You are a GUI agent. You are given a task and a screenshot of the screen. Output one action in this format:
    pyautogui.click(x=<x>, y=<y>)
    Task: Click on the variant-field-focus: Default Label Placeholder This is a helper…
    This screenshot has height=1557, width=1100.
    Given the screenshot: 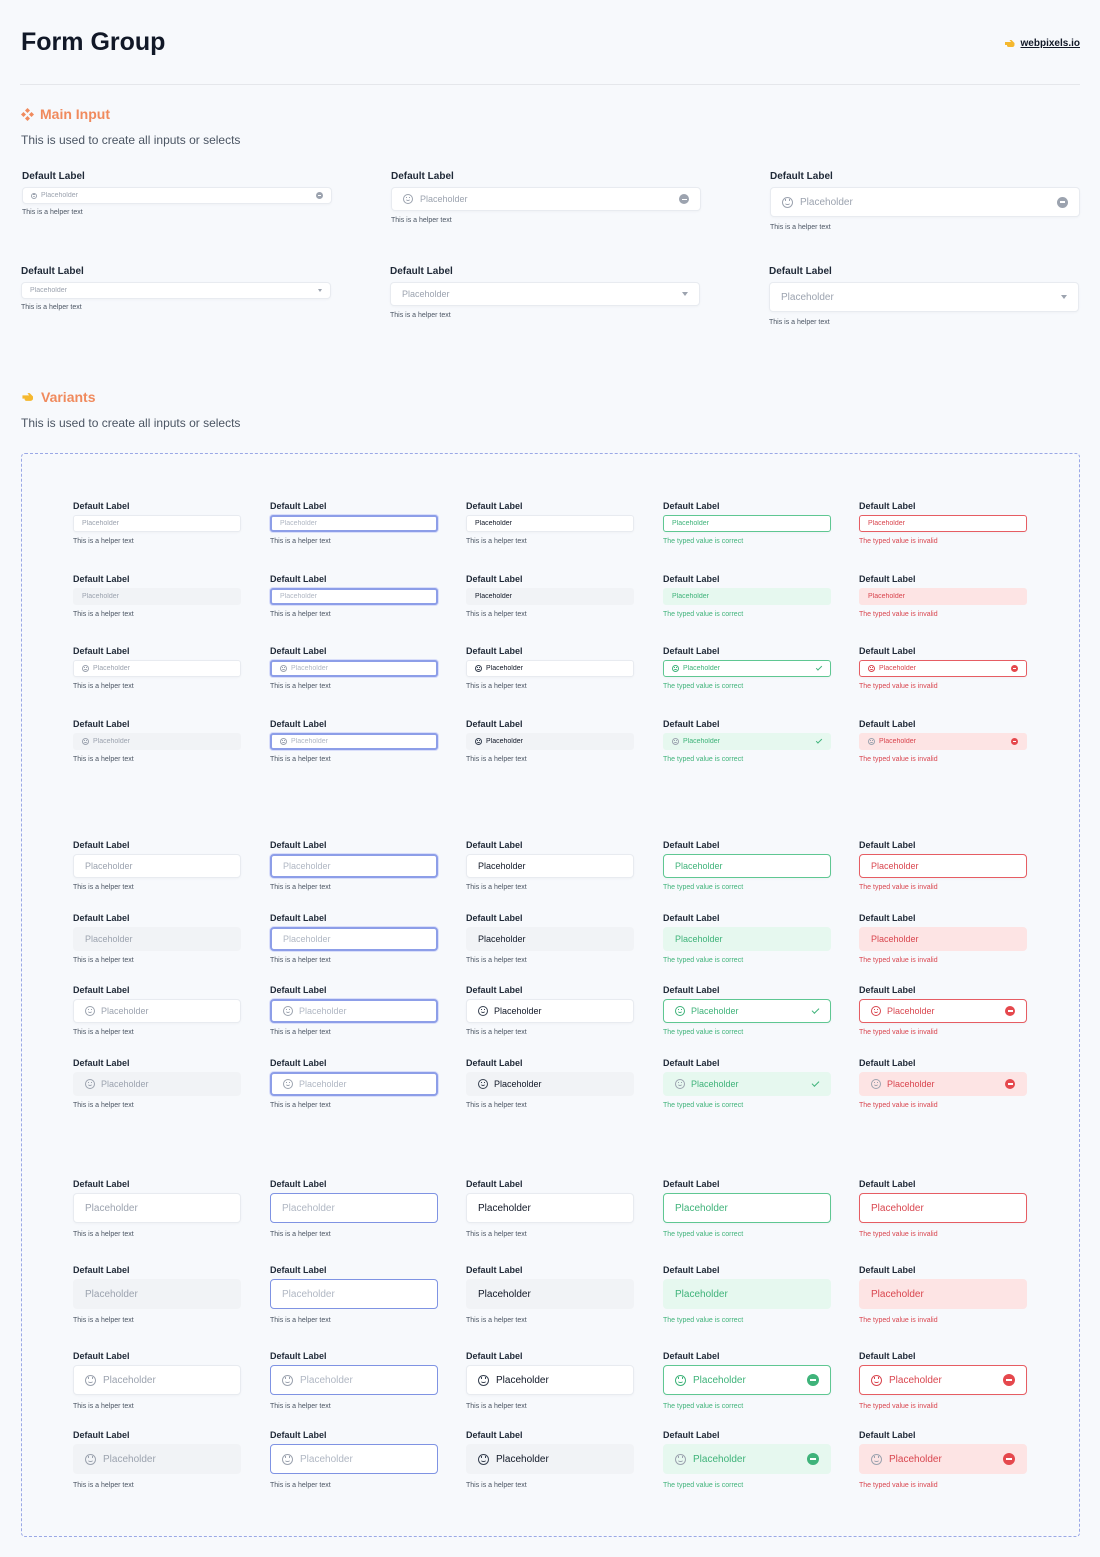 What is the action you would take?
    pyautogui.click(x=354, y=1294)
    